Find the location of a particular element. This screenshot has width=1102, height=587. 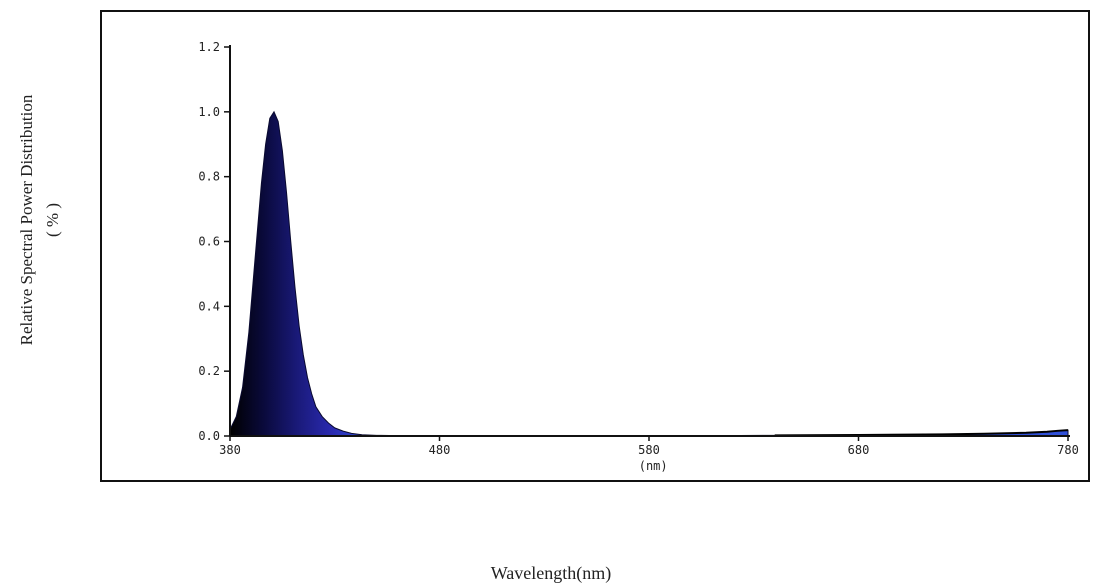

y-tick-label-3: 0.6 is located at coordinates (209, 242).